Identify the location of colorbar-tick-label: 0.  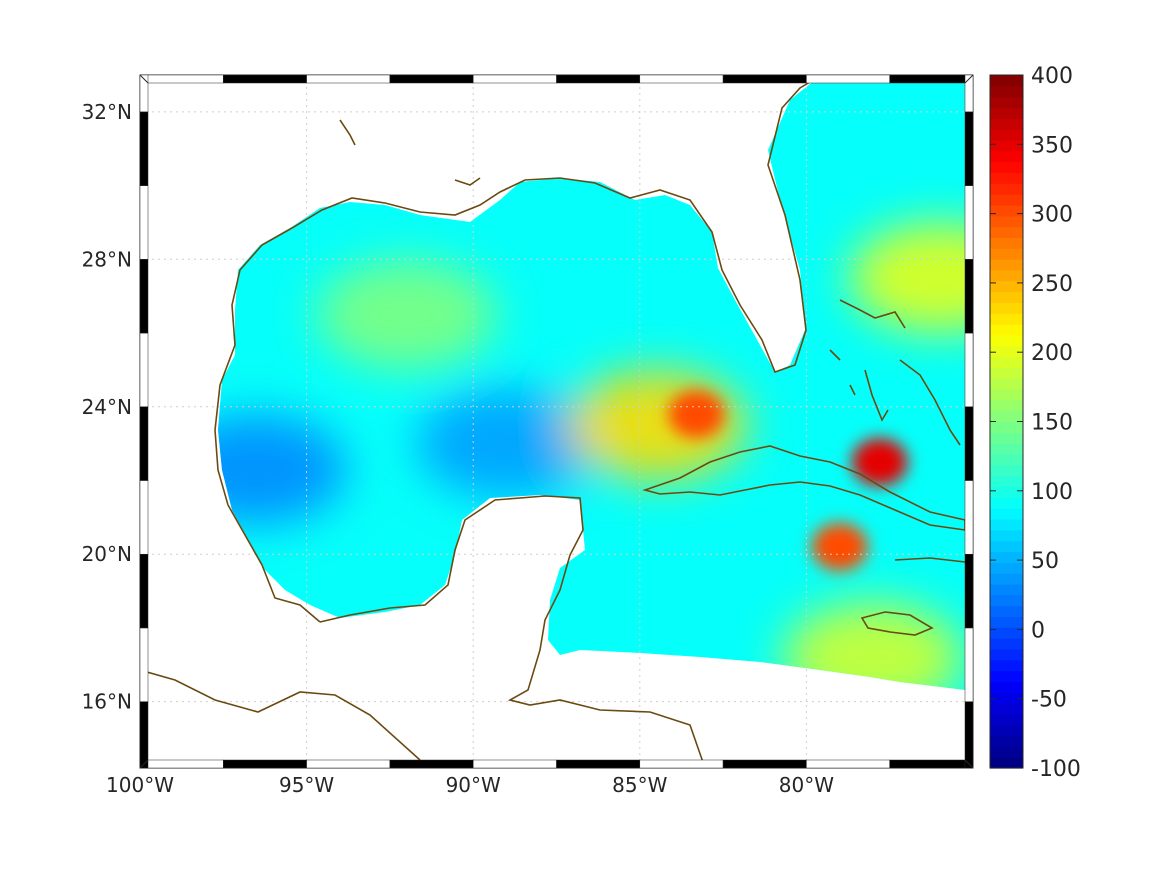
(1038, 630).